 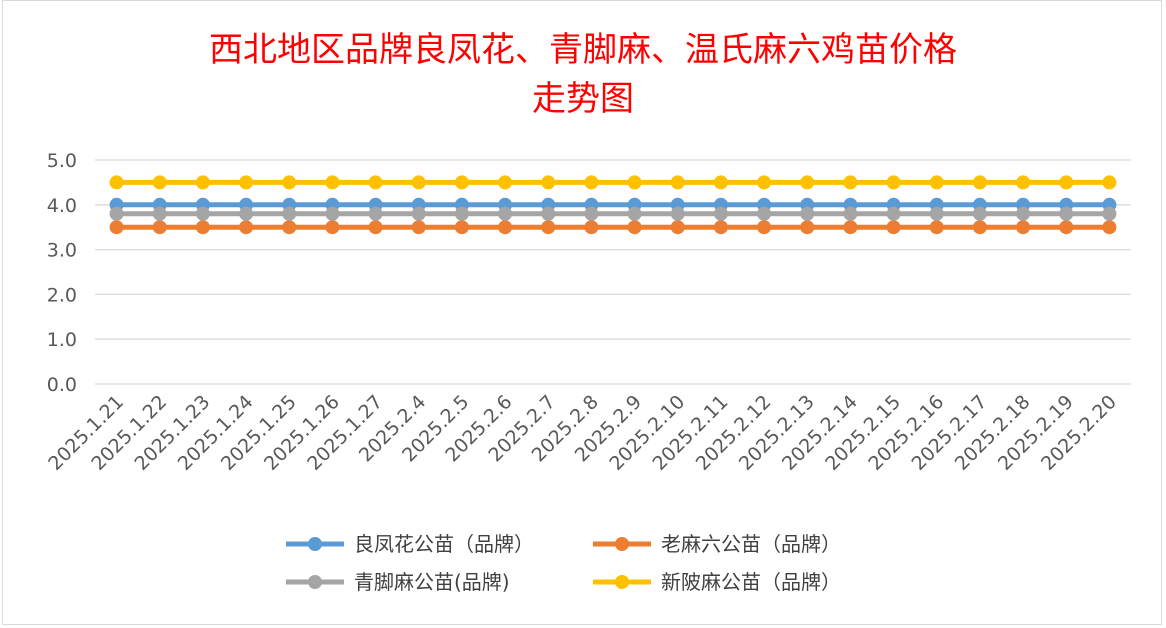 What do you see at coordinates (62, 273) in the screenshot?
I see `y-axis-ticks: 0.0 1.0 2.0 3.0 4.0 5.0` at bounding box center [62, 273].